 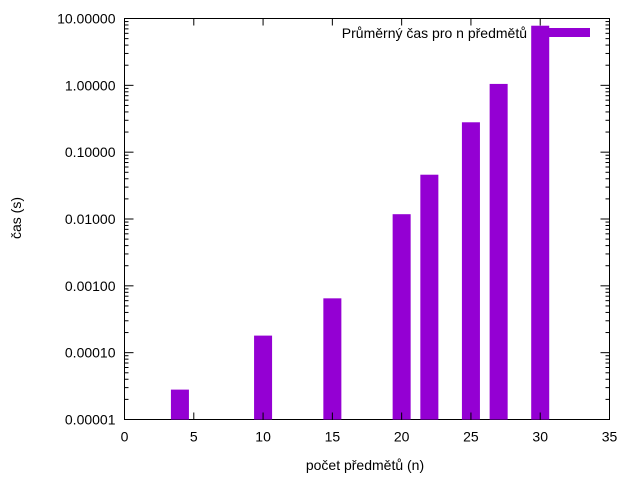 I want to click on x-tick-label: 35, so click(x=610, y=437).